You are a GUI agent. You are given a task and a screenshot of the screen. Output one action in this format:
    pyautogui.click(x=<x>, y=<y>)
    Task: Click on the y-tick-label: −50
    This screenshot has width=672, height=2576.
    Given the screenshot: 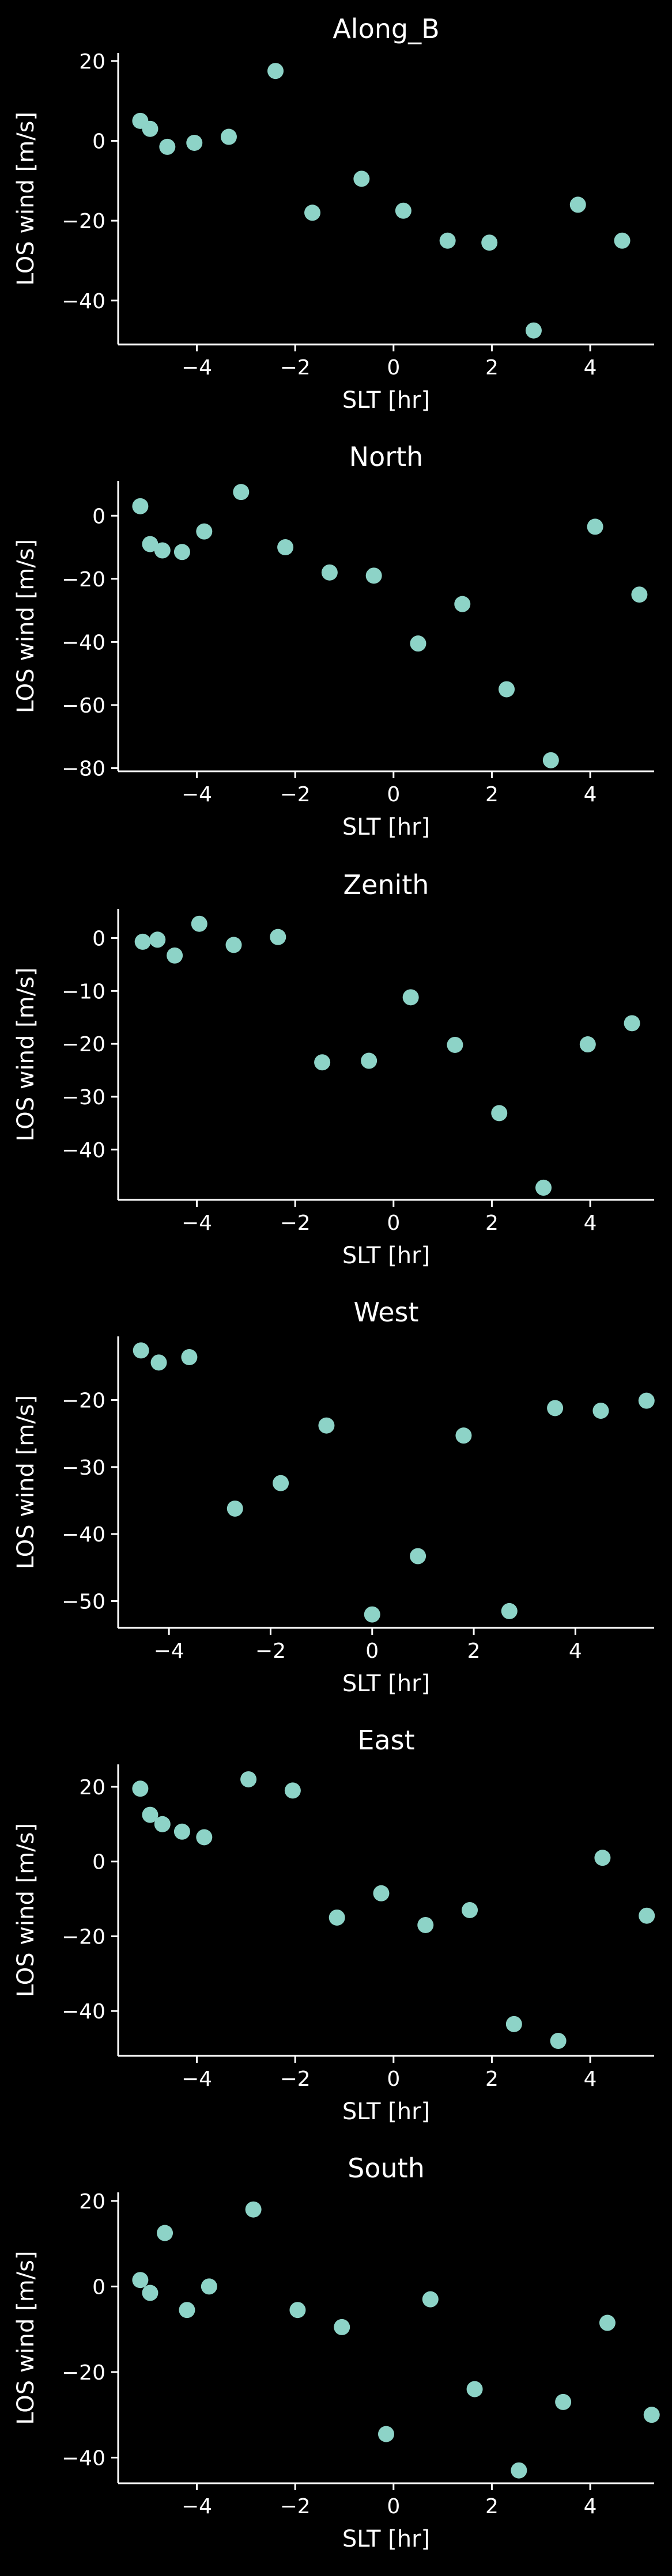 What is the action you would take?
    pyautogui.click(x=84, y=1601)
    